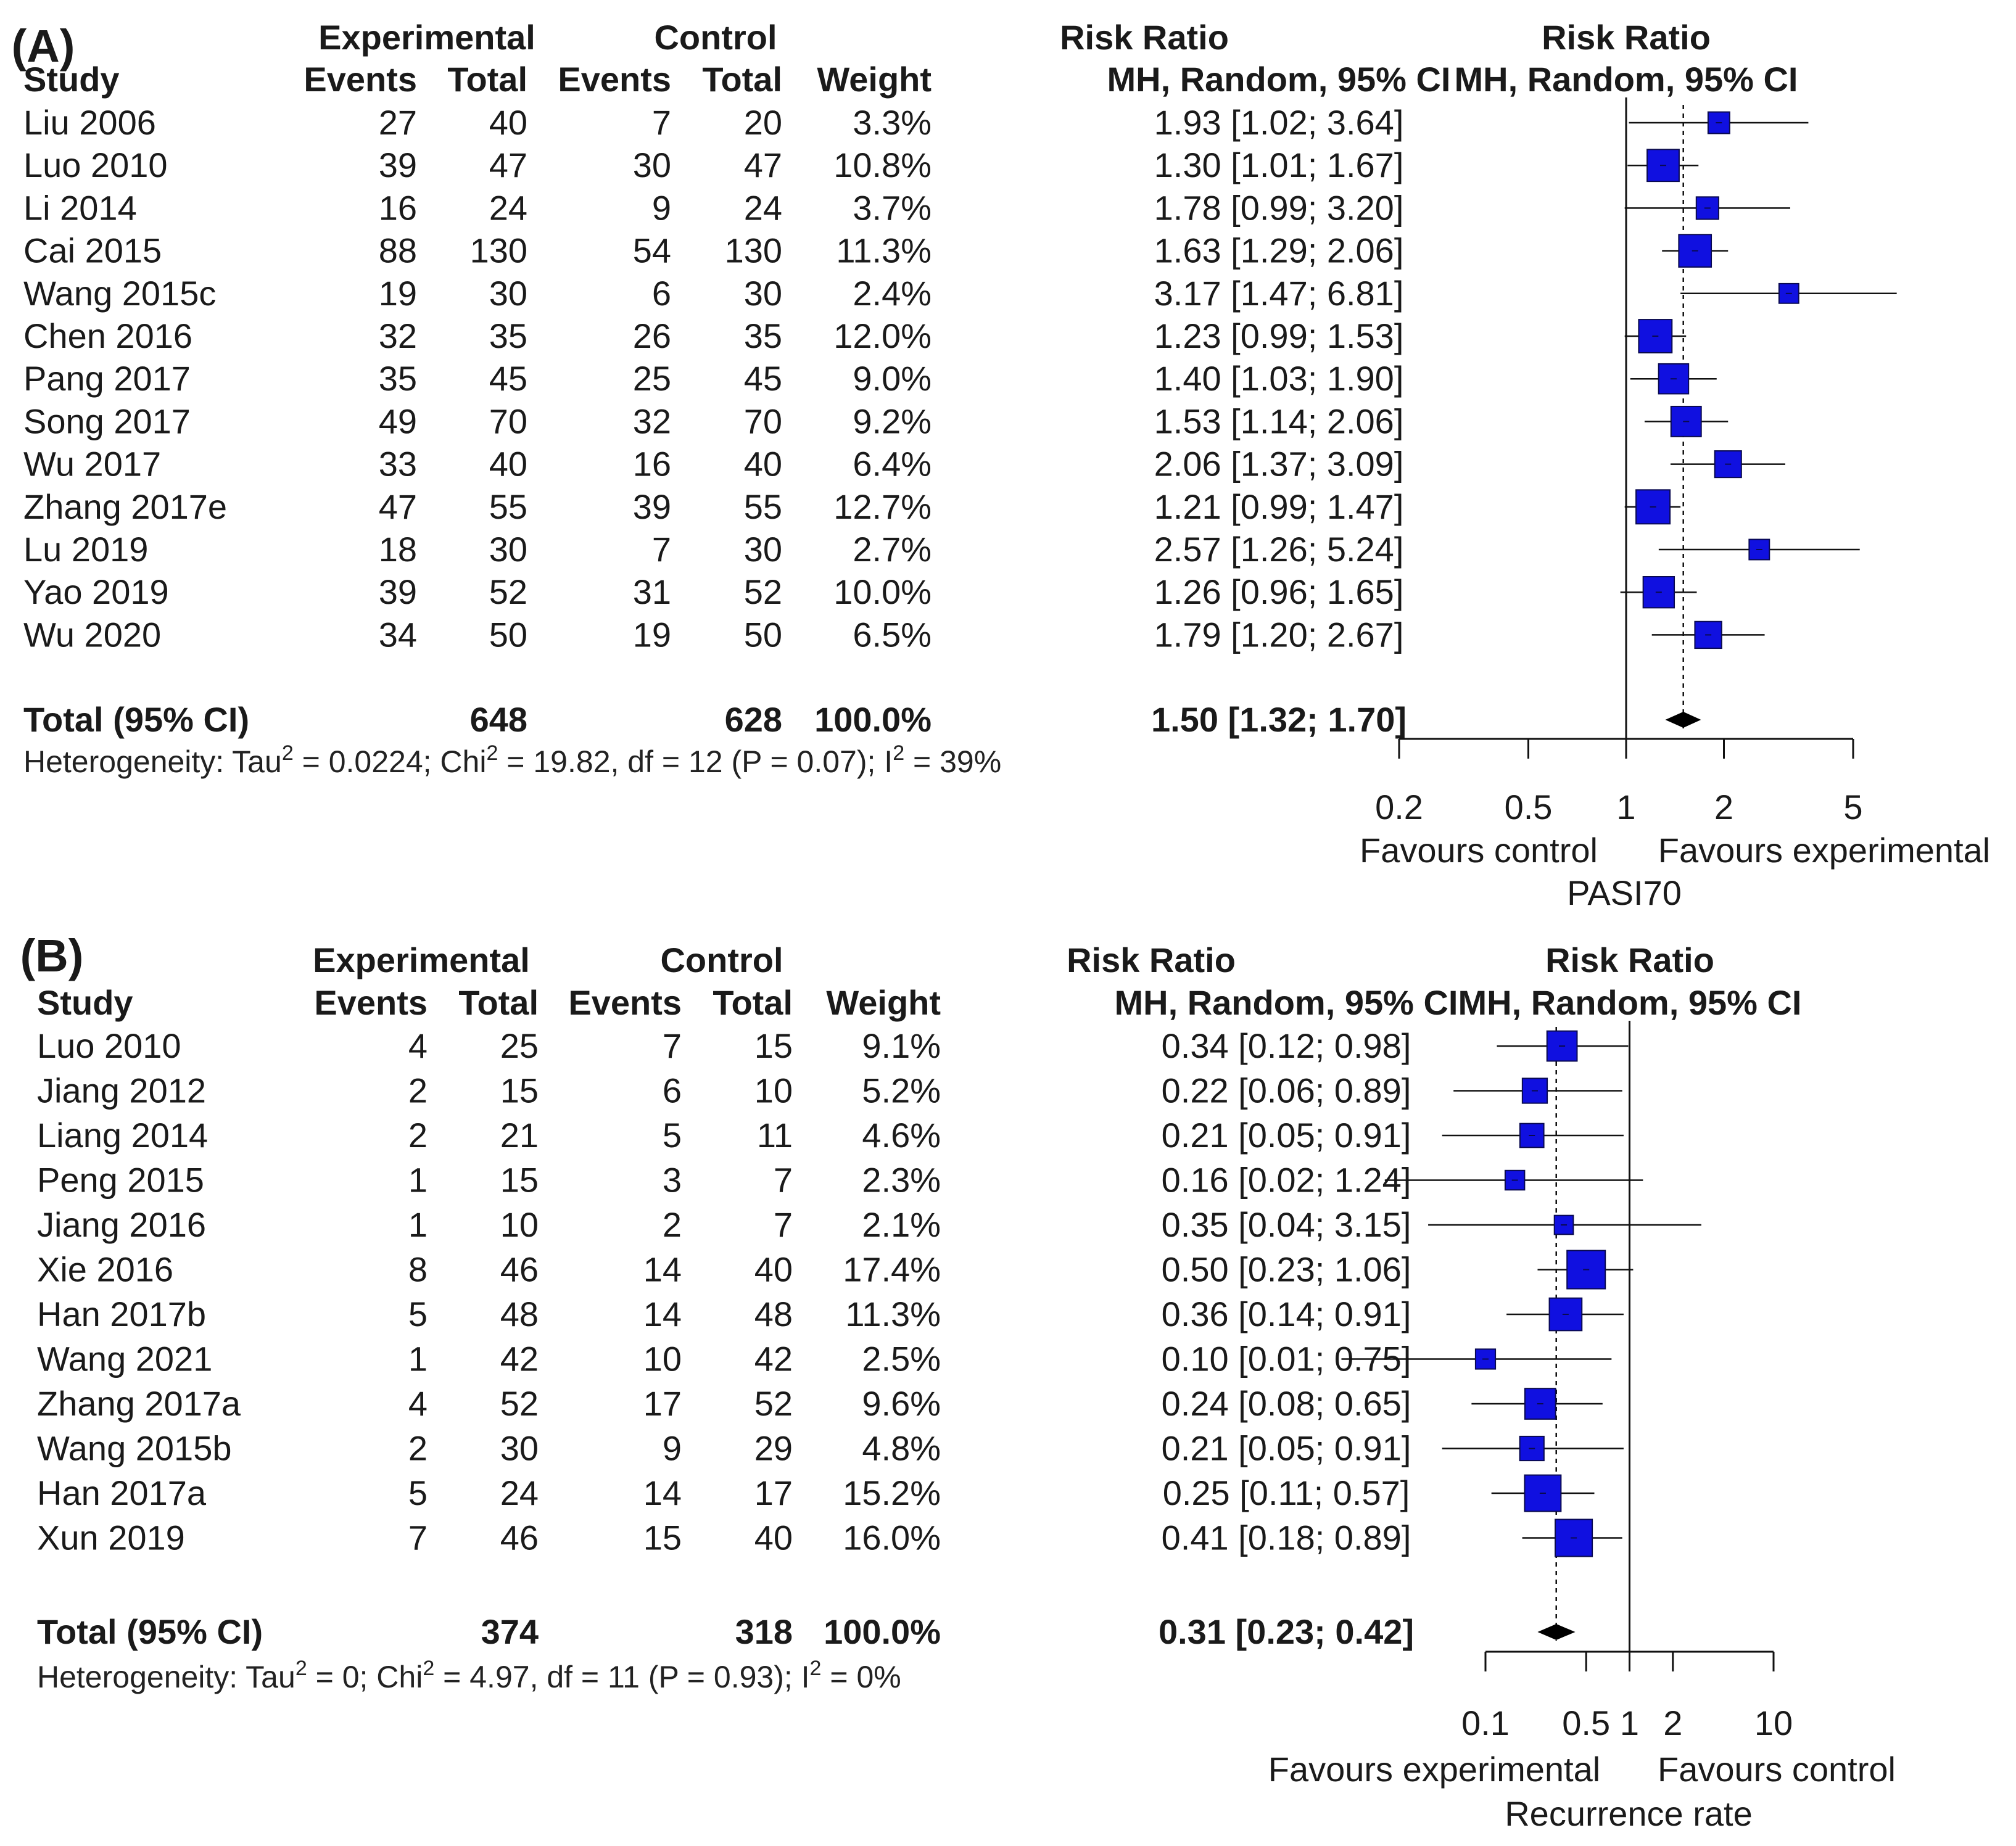  Describe the element at coordinates (1279, 634) in the screenshot. I see `risk-ratio-ci: 1.79 [1.20; 2.67]` at that location.